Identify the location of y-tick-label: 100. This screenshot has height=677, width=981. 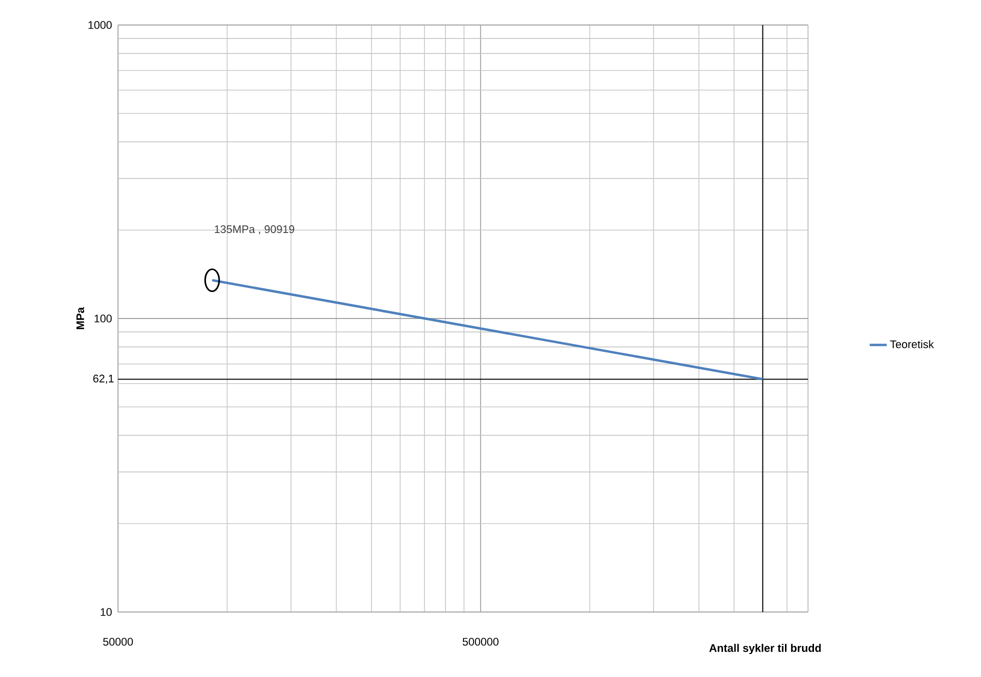
(103, 318).